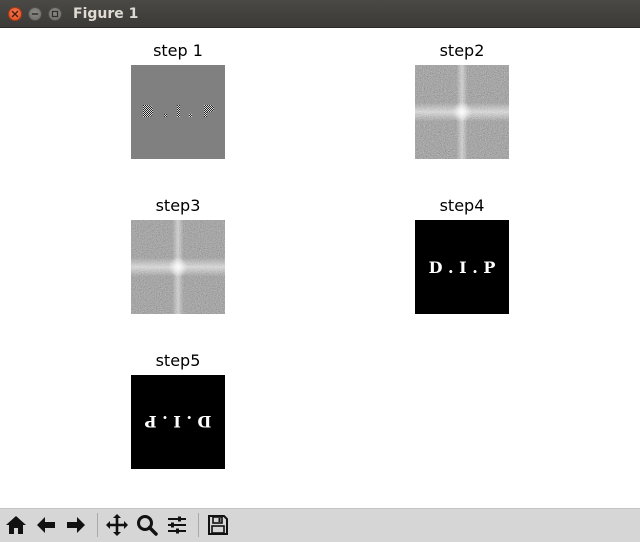  Describe the element at coordinates (178, 112) in the screenshot. I see `image-panel-step1` at that location.